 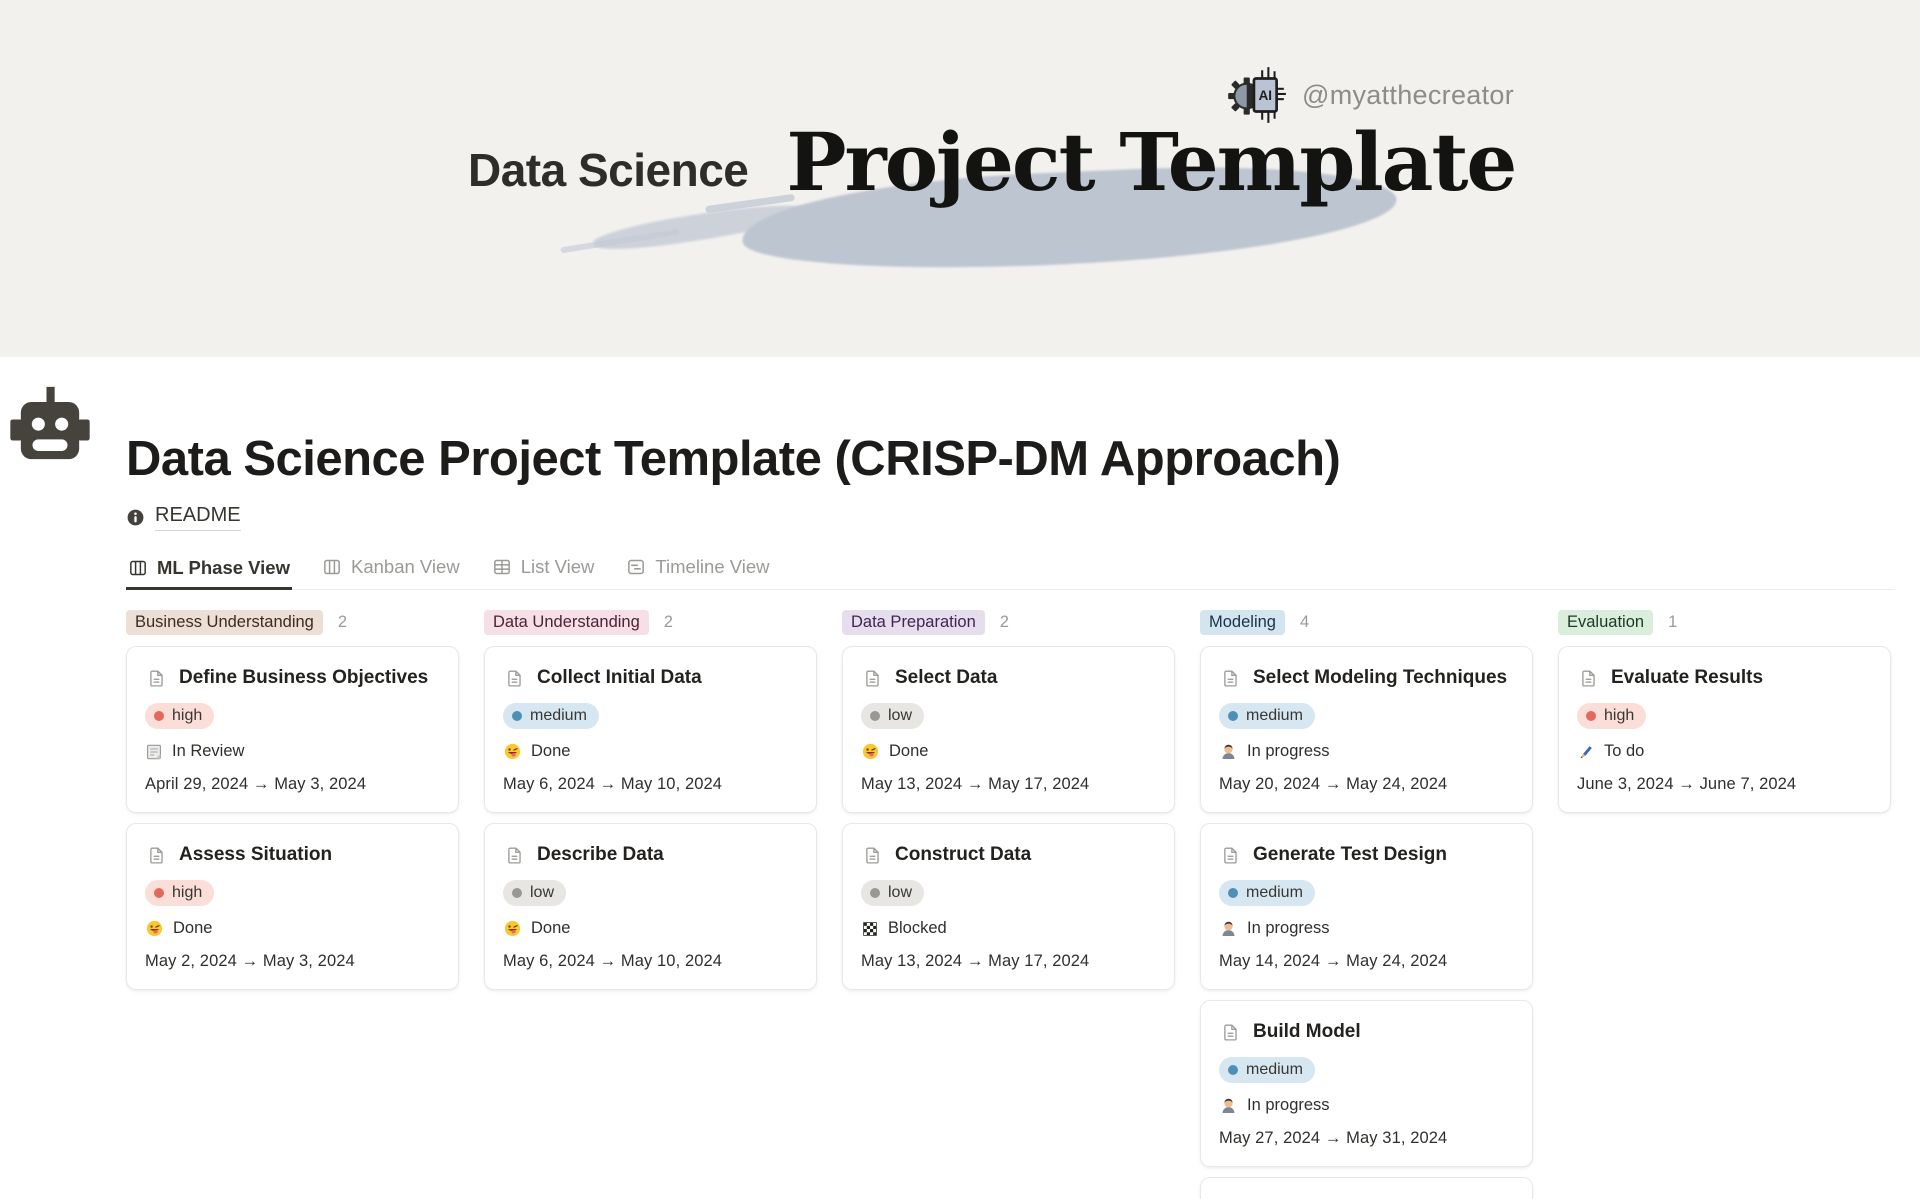 What do you see at coordinates (1151, 162) in the screenshot?
I see `banner-title-display: Project Template` at bounding box center [1151, 162].